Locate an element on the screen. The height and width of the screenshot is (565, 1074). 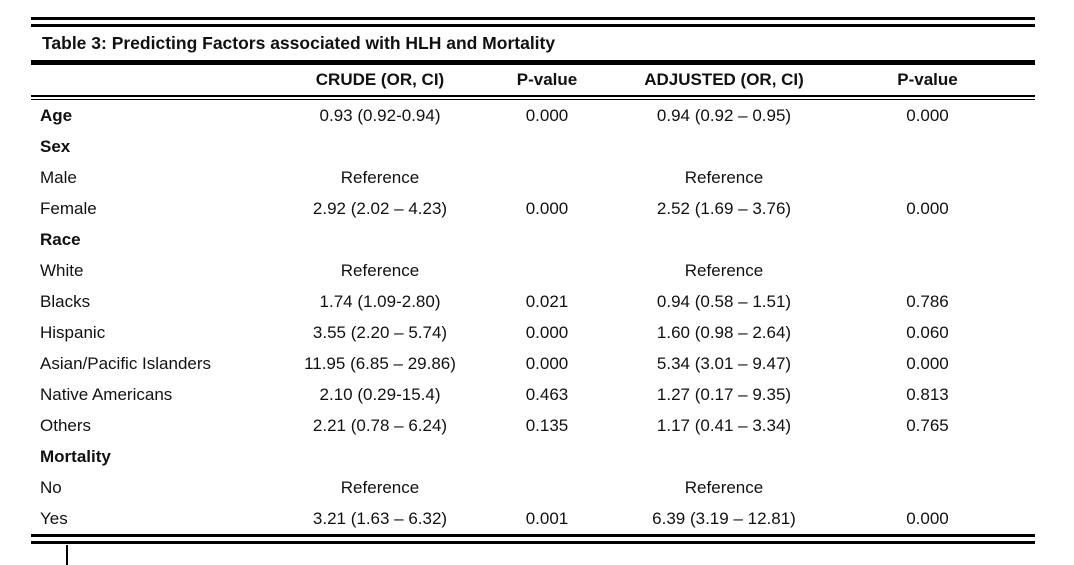
header-crude-or-ci: CRUDE (OR, CI) is located at coordinates (380, 79).